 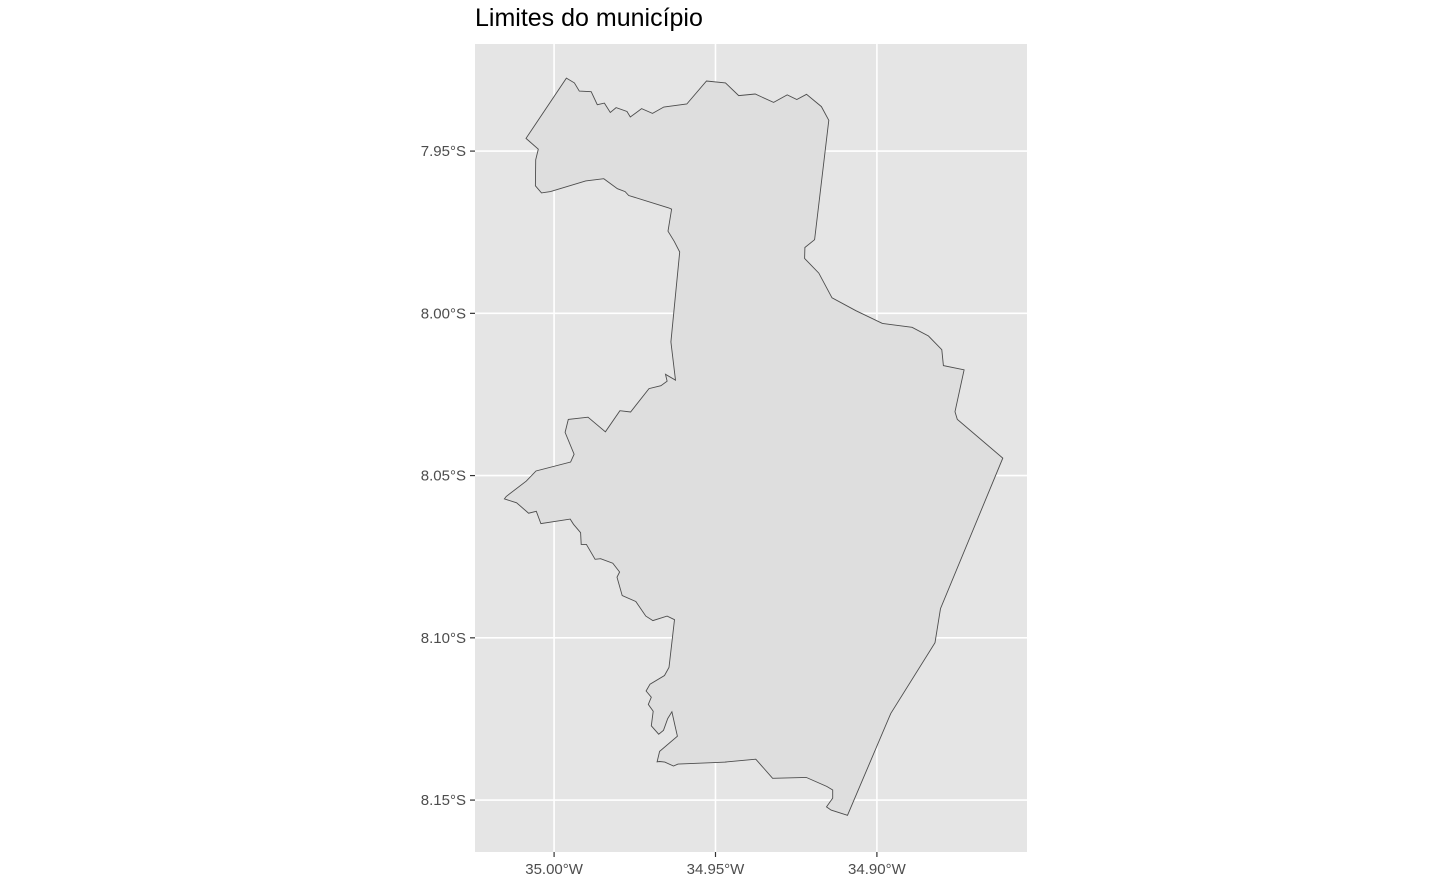 What do you see at coordinates (443, 313) in the screenshot?
I see `y-tick-label: 8.00°S` at bounding box center [443, 313].